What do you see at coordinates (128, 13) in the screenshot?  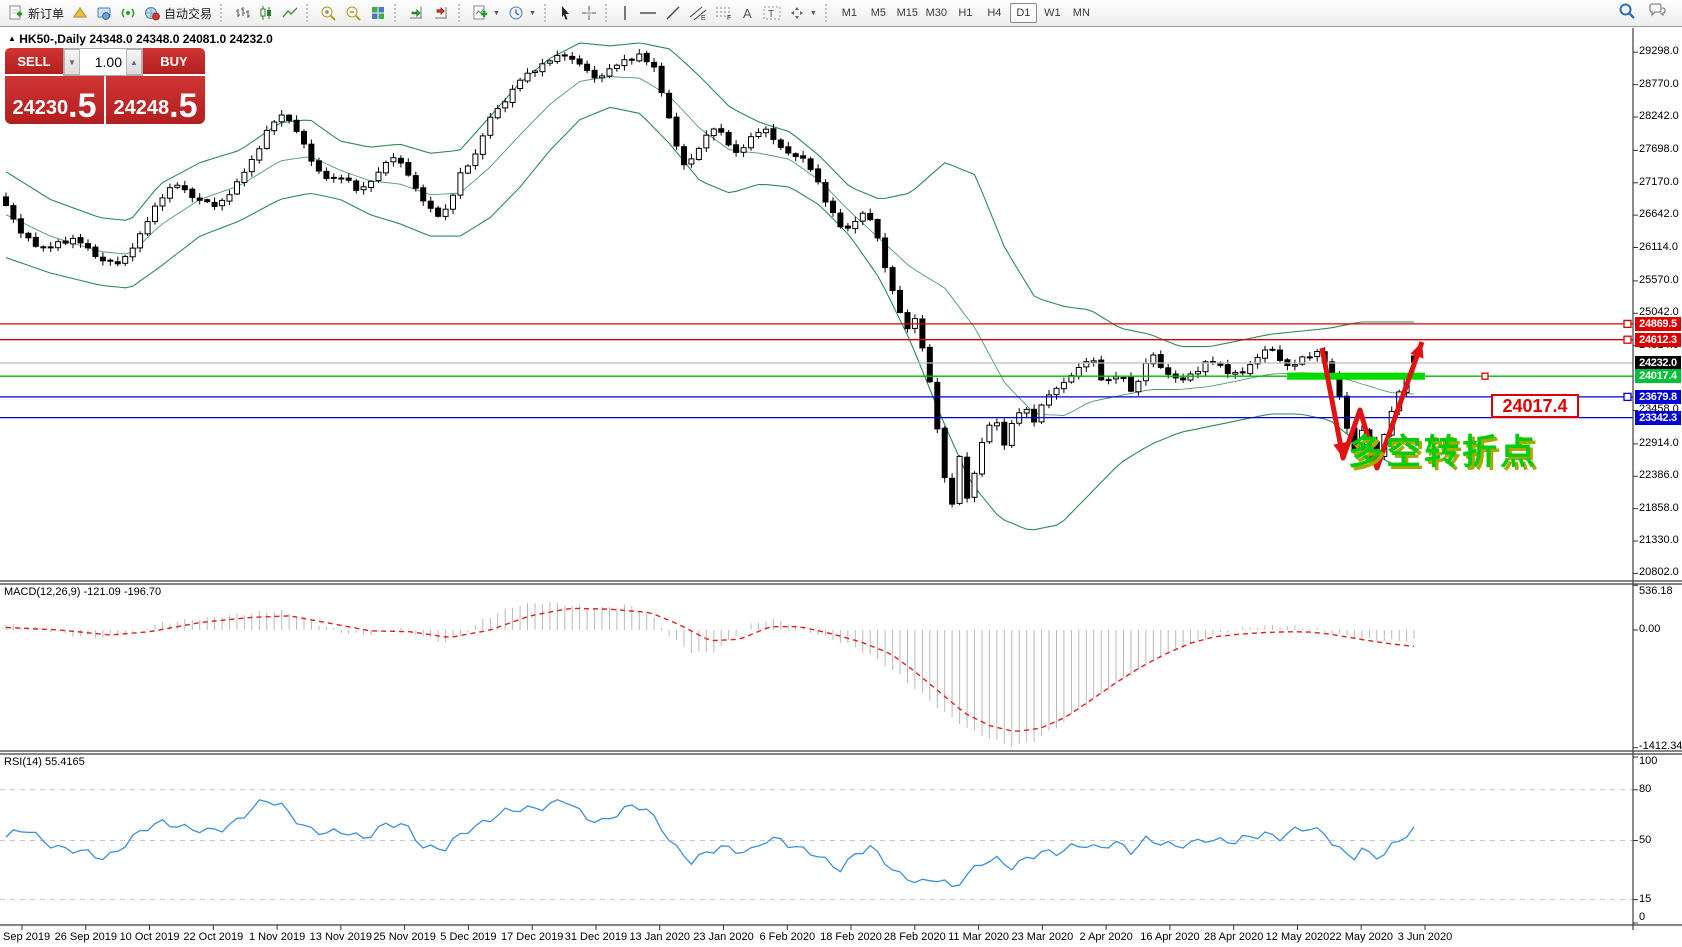 I see `signal-button` at bounding box center [128, 13].